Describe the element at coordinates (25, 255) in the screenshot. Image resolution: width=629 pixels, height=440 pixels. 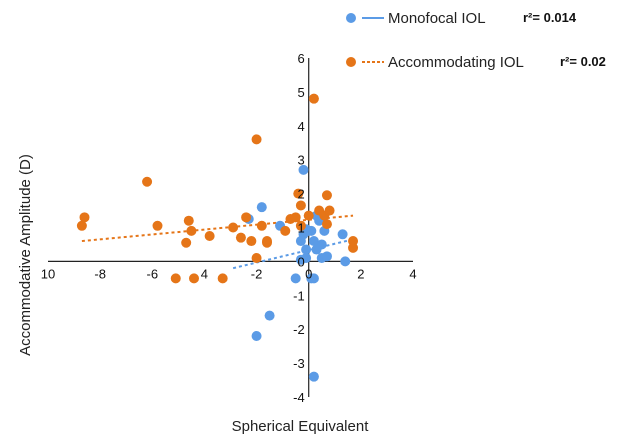
I see `y-axis-title: Accommodative Amplitude (D)` at that location.